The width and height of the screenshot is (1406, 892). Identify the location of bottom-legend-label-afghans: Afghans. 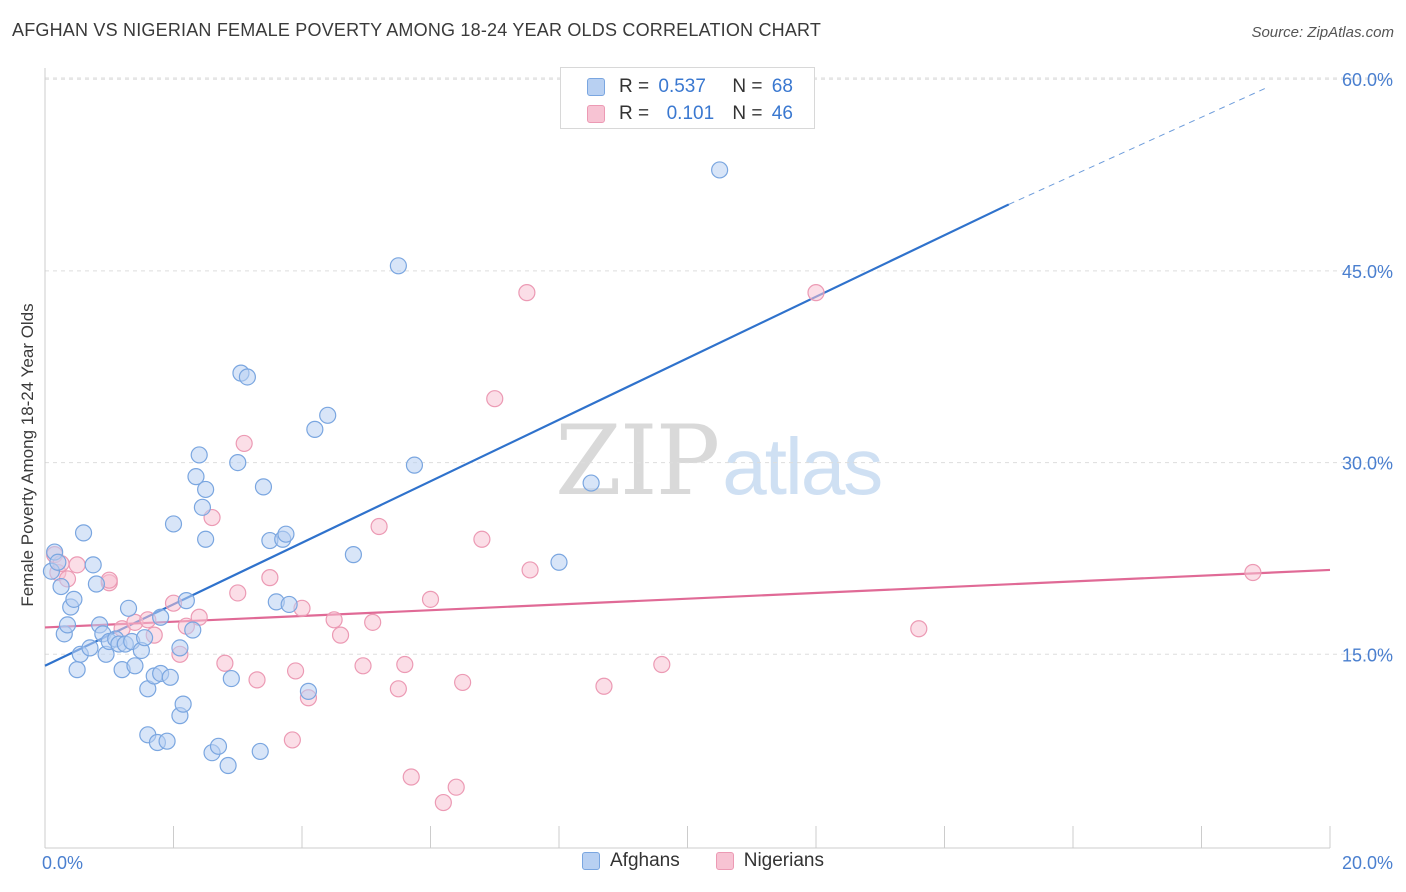
(645, 860).